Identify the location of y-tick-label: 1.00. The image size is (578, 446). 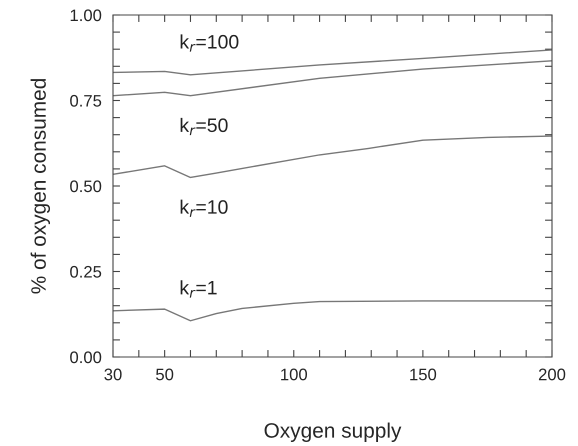
(86, 15).